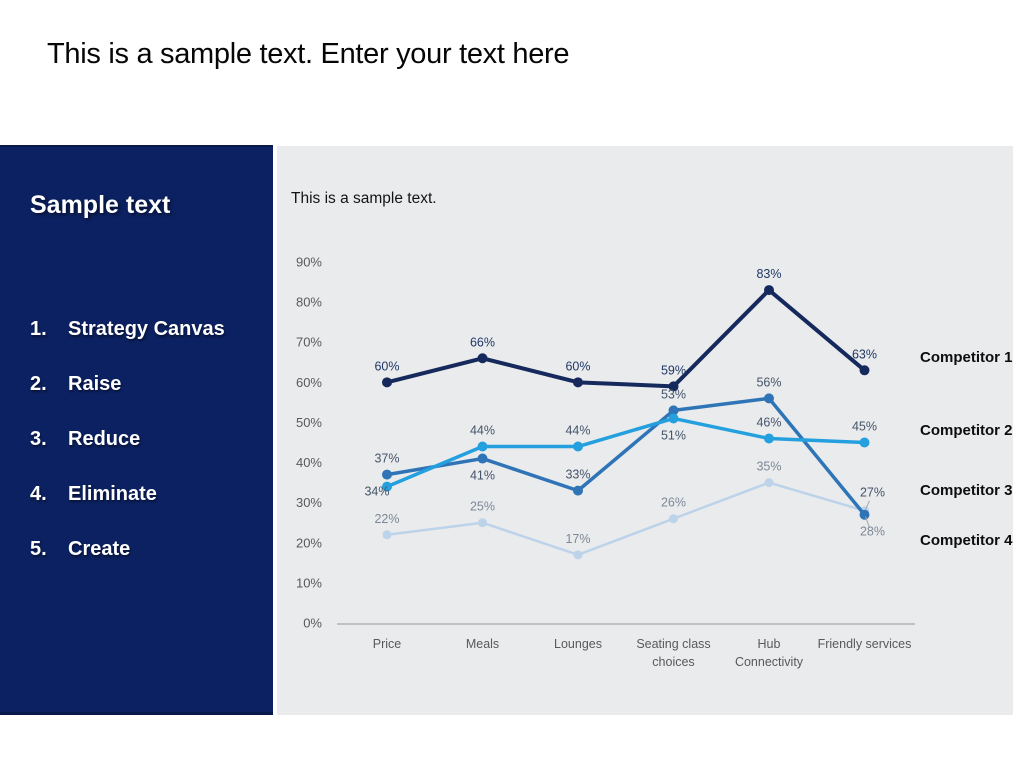 The image size is (1024, 768). What do you see at coordinates (578, 644) in the screenshot?
I see `x-axis-category-label: Lounges` at bounding box center [578, 644].